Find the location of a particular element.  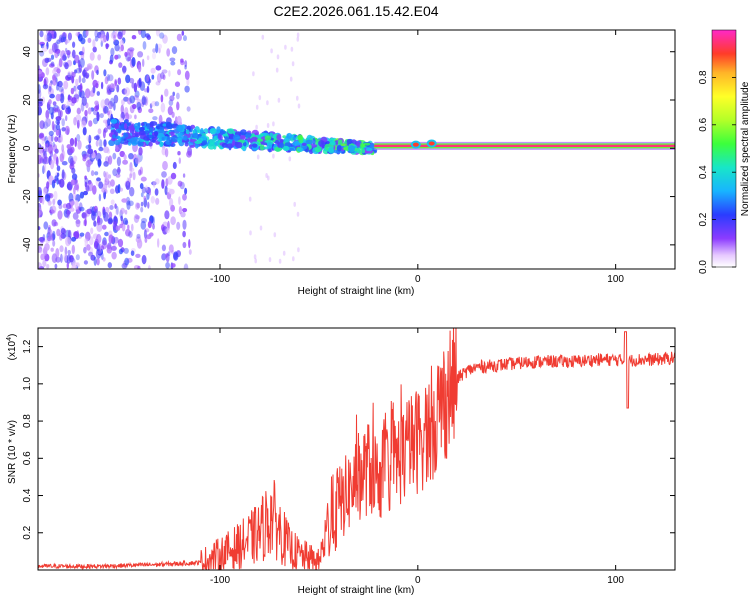

colorbar-ticks: 0.0 0.2 0.4 0.6 0.8 is located at coordinates (717, 172).